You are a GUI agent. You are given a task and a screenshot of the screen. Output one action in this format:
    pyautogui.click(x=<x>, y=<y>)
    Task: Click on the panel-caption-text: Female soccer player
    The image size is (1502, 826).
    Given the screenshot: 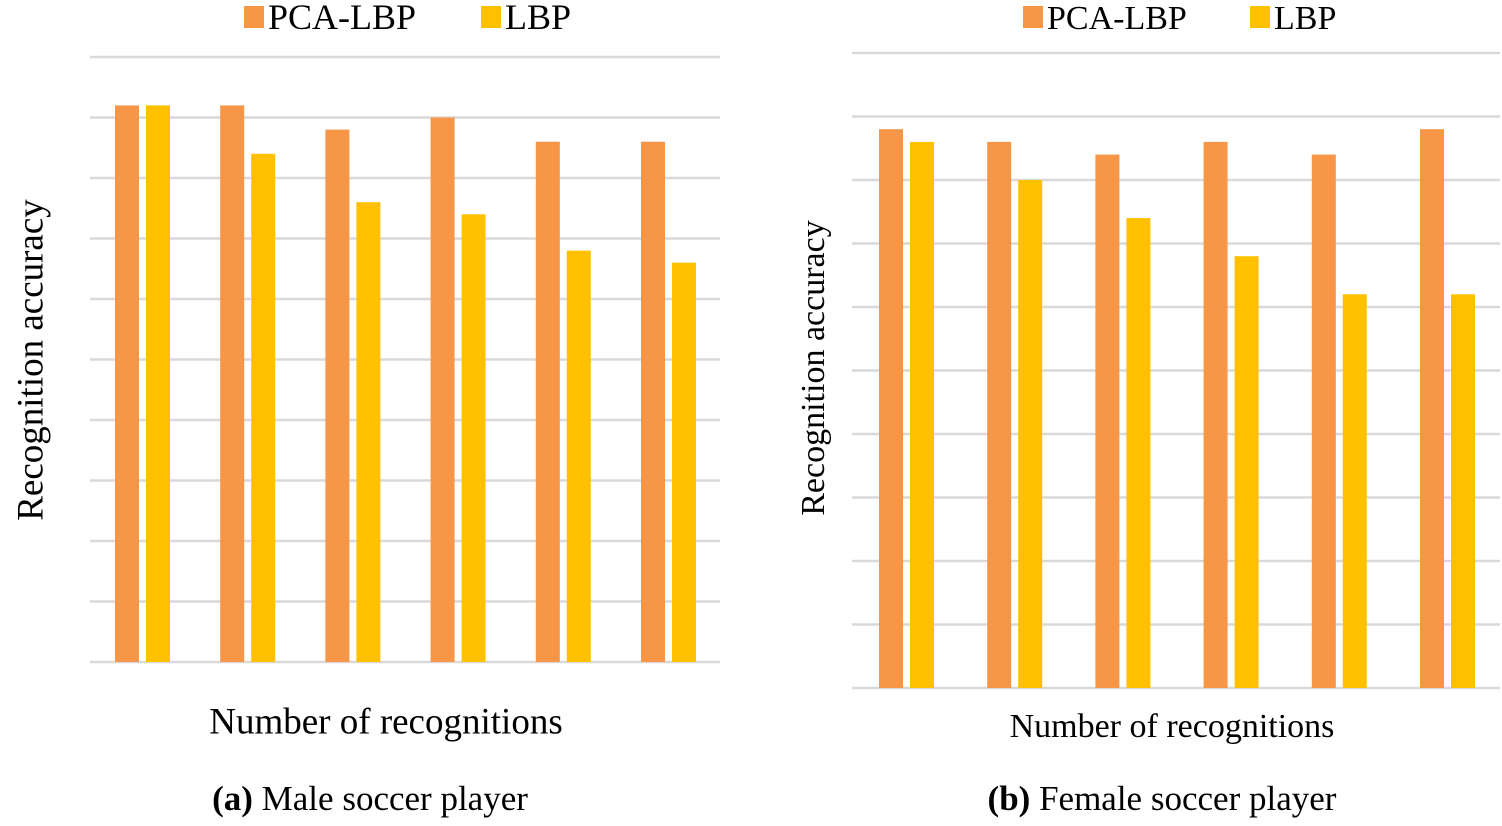 What is the action you would take?
    pyautogui.click(x=1183, y=798)
    